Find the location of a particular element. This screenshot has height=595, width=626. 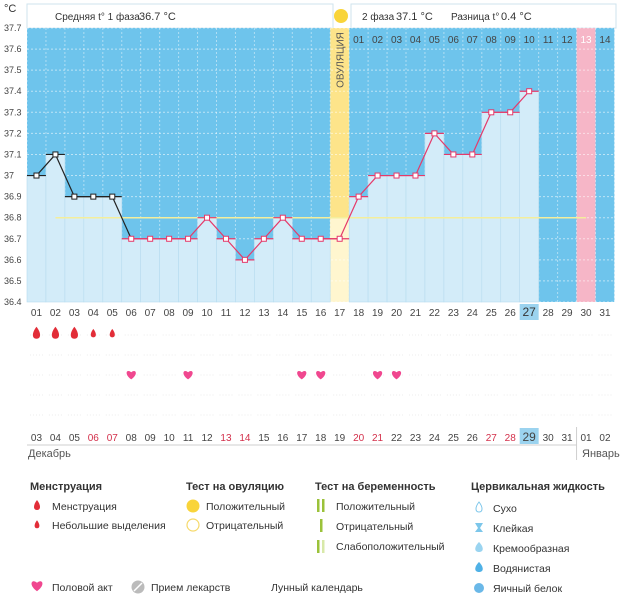

phase2-day-label: 07 is located at coordinates (473, 40).